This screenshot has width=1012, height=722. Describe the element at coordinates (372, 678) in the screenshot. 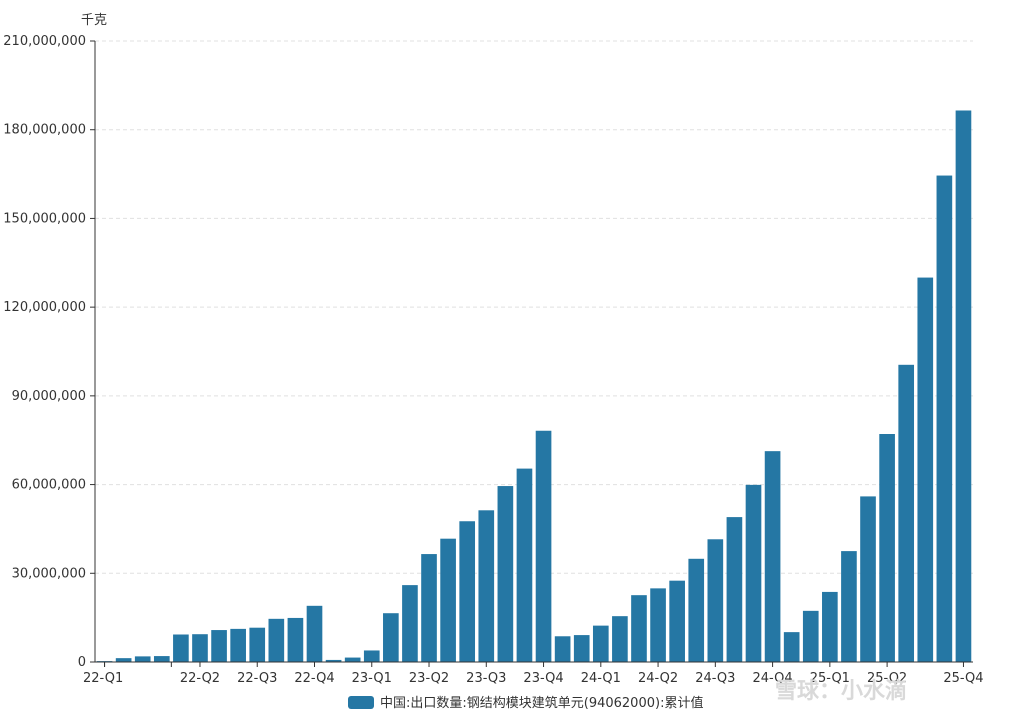

I see `x-tick-label: 23-Q1` at that location.